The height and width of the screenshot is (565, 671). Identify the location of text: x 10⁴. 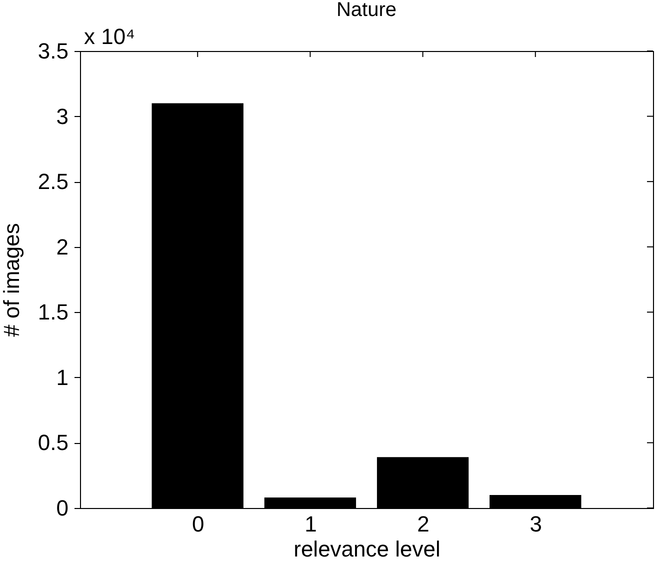
(110, 36).